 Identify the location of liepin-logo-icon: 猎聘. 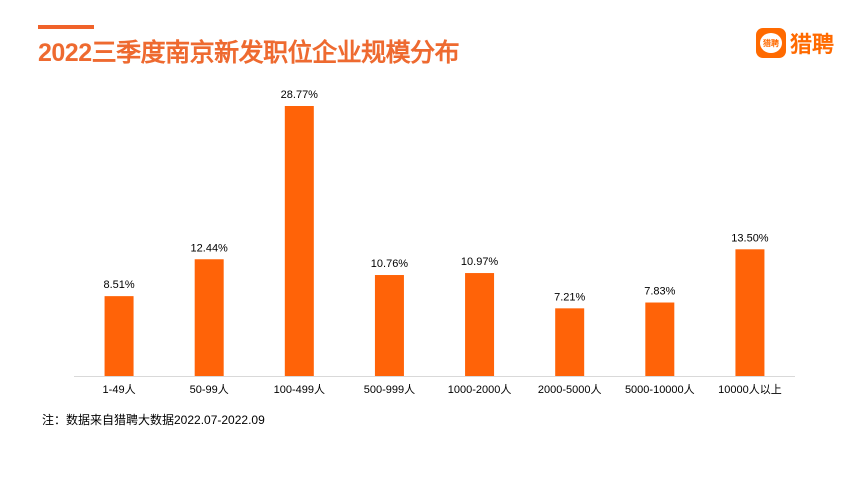
(771, 43).